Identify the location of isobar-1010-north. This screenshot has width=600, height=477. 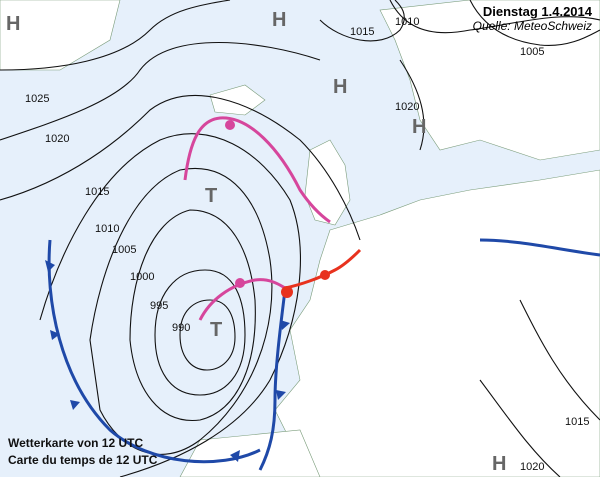
(494, 17).